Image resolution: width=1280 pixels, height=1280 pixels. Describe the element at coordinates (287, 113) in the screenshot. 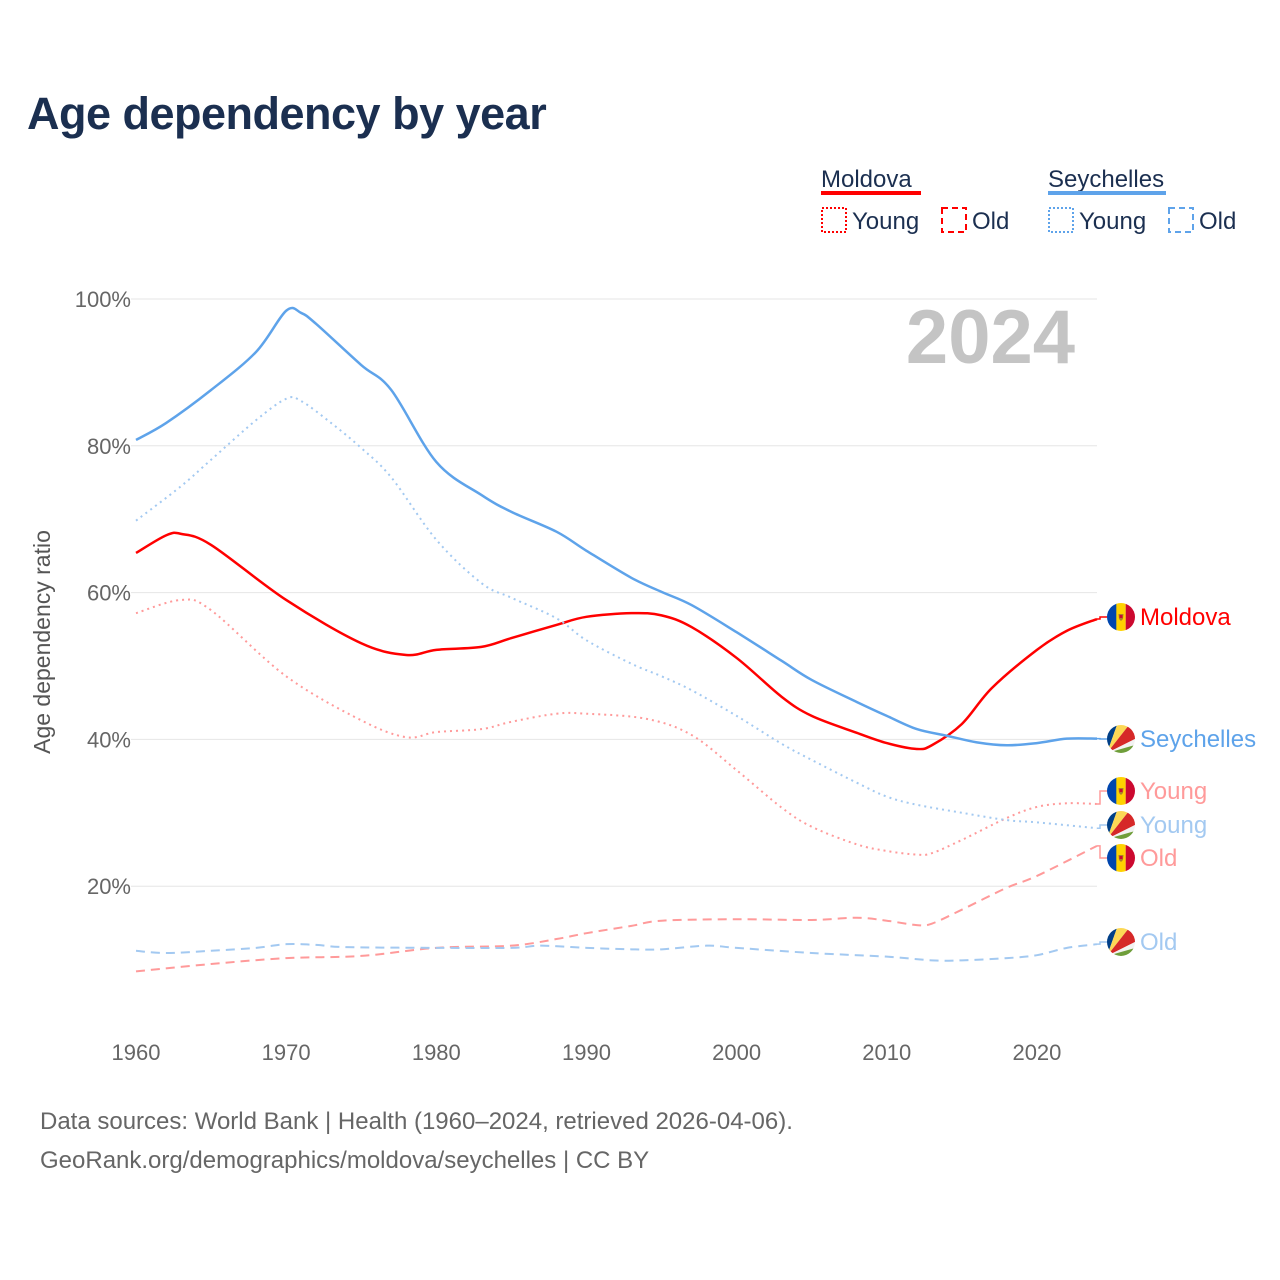

I see `page-title: Age dependency by year` at that location.